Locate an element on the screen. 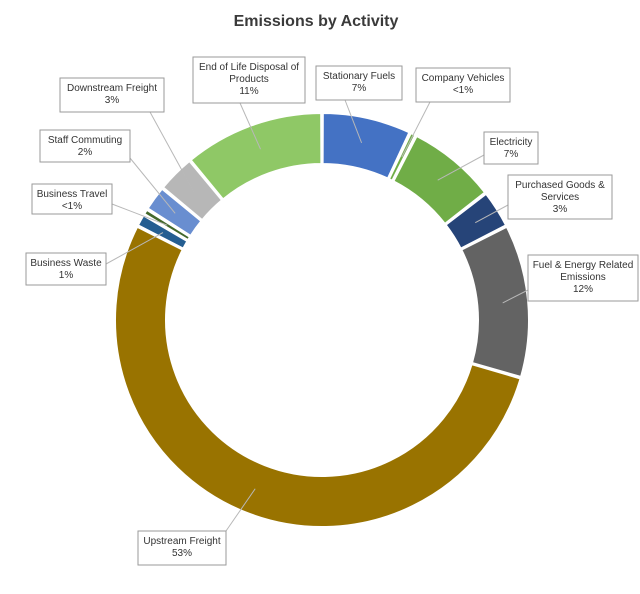 Image resolution: width=640 pixels, height=594 pixels. slice-electricity is located at coordinates (439, 180).